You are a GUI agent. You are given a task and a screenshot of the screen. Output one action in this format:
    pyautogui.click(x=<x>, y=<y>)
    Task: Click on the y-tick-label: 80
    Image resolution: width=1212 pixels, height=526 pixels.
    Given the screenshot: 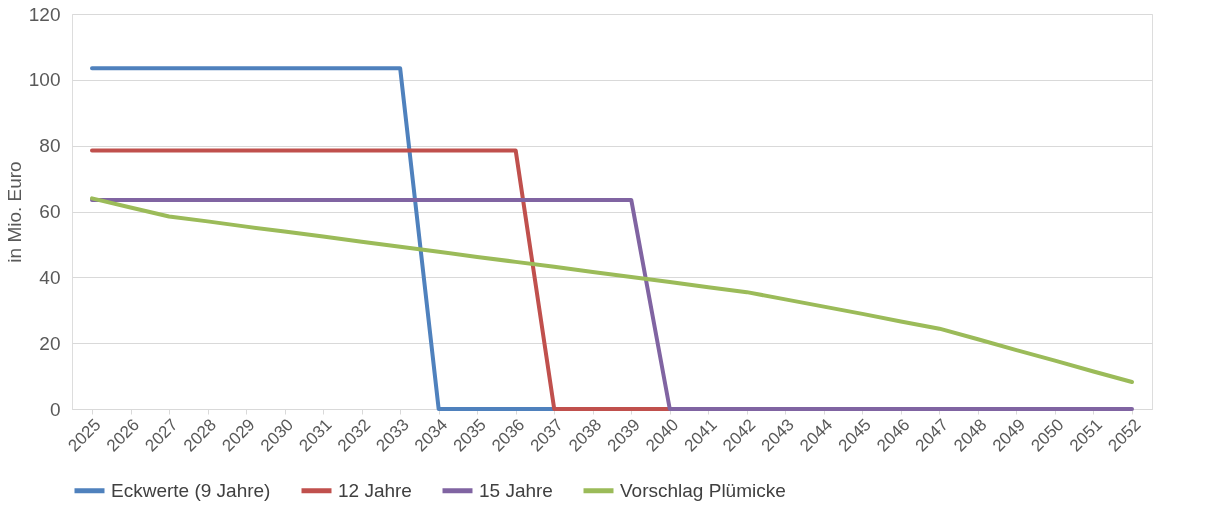 What is the action you would take?
    pyautogui.click(x=50, y=146)
    